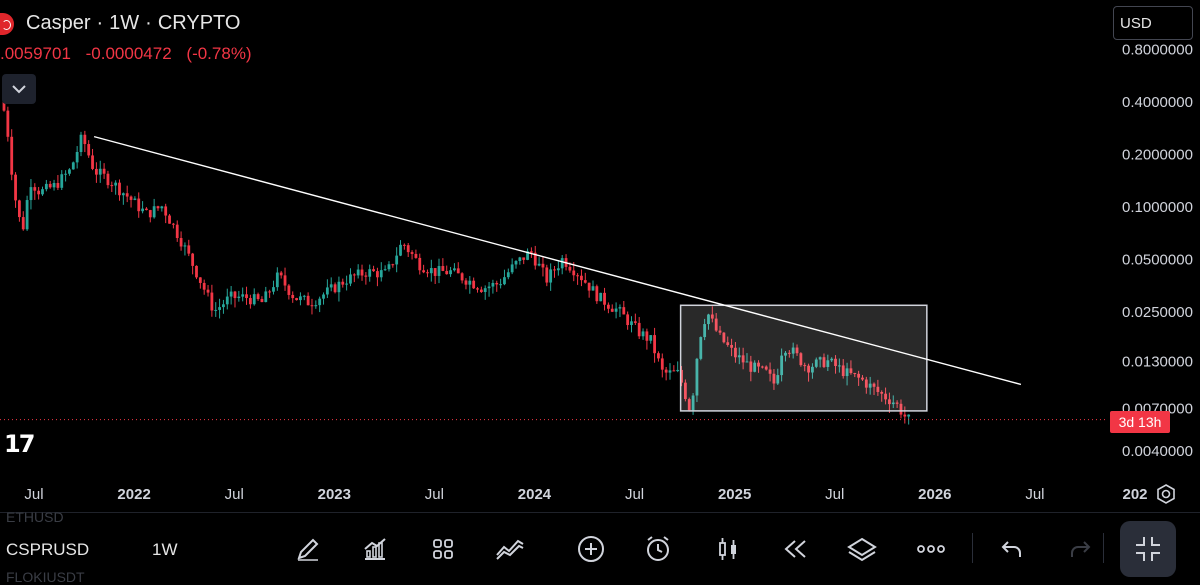 This screenshot has width=1200, height=585. What do you see at coordinates (1012, 549) in the screenshot?
I see `undo-icon` at bounding box center [1012, 549].